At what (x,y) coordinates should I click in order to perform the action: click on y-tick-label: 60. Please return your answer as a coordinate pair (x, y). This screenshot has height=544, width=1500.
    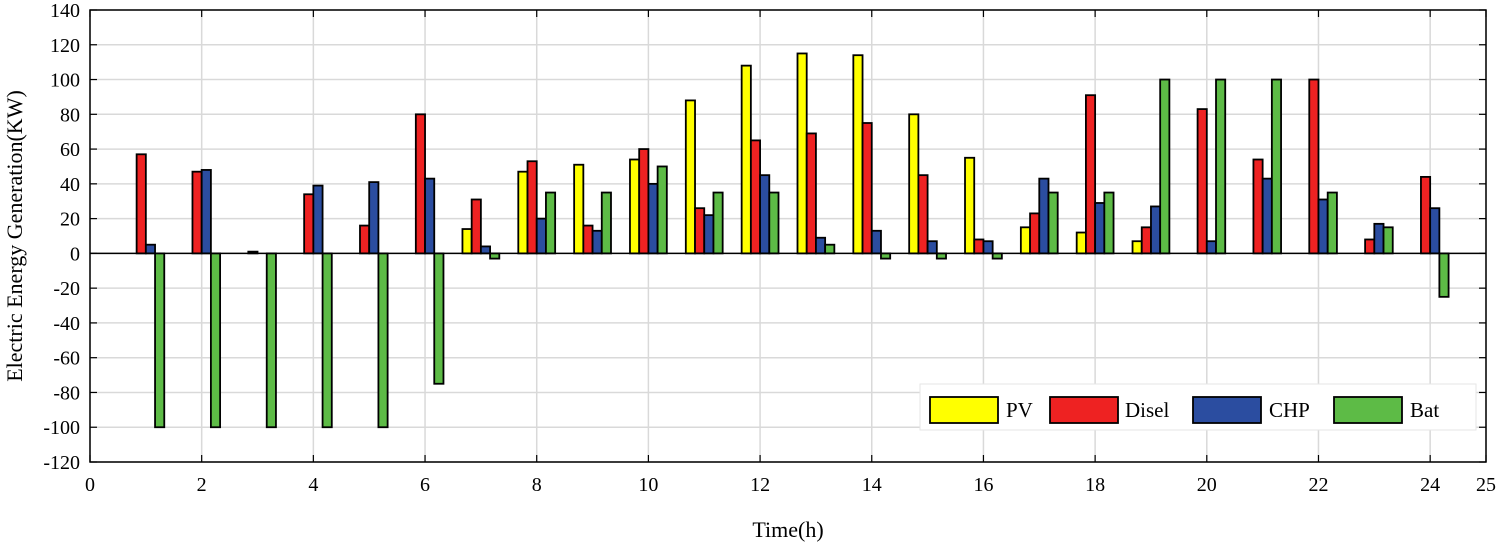
    Looking at the image, I should click on (70, 150).